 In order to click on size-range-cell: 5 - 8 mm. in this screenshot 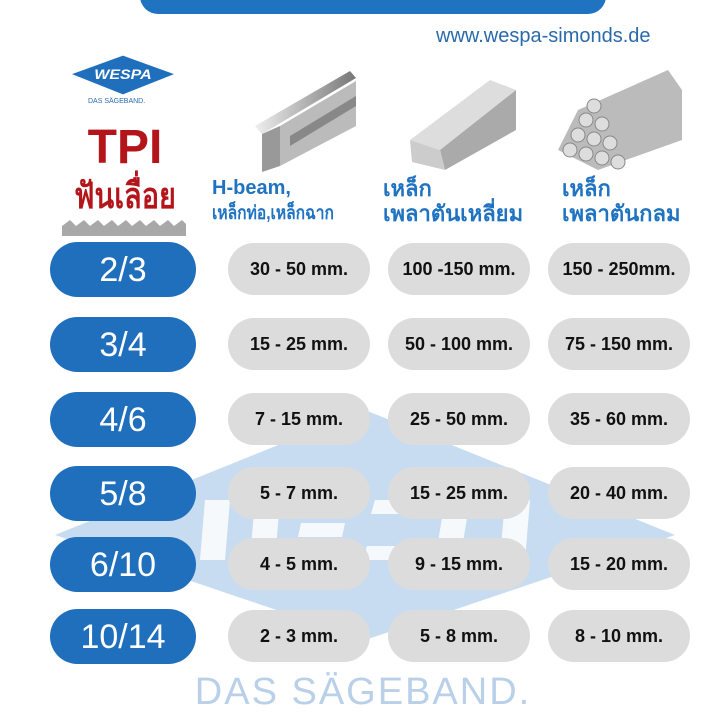, I will do `click(459, 636)`.